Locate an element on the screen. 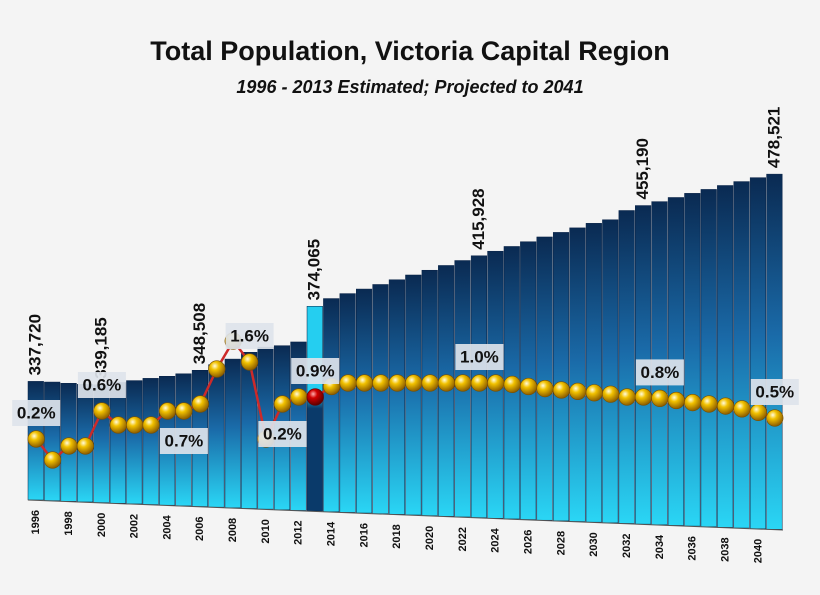 Image resolution: width=820 pixels, height=595 pixels. x-tick-label: 2032 is located at coordinates (627, 546).